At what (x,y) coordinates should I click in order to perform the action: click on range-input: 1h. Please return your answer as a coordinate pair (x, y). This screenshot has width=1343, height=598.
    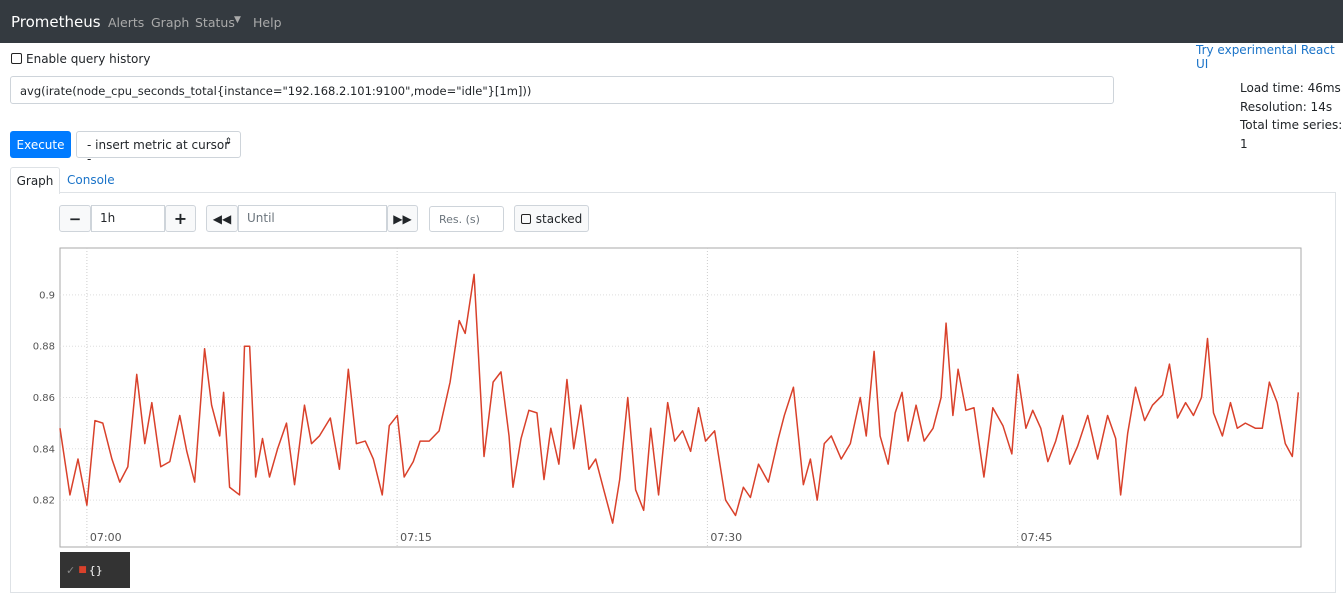
    Looking at the image, I should click on (128, 218).